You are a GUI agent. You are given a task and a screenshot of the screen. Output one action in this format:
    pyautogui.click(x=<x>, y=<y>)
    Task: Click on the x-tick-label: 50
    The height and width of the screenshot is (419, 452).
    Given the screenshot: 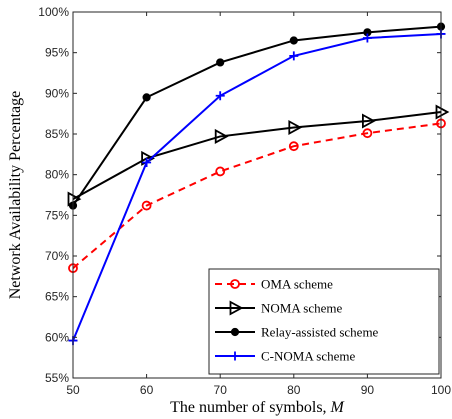 What is the action you would take?
    pyautogui.click(x=73, y=390)
    